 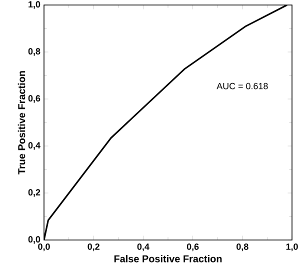 I want to click on x-tick-label: 0,2, so click(x=94, y=248).